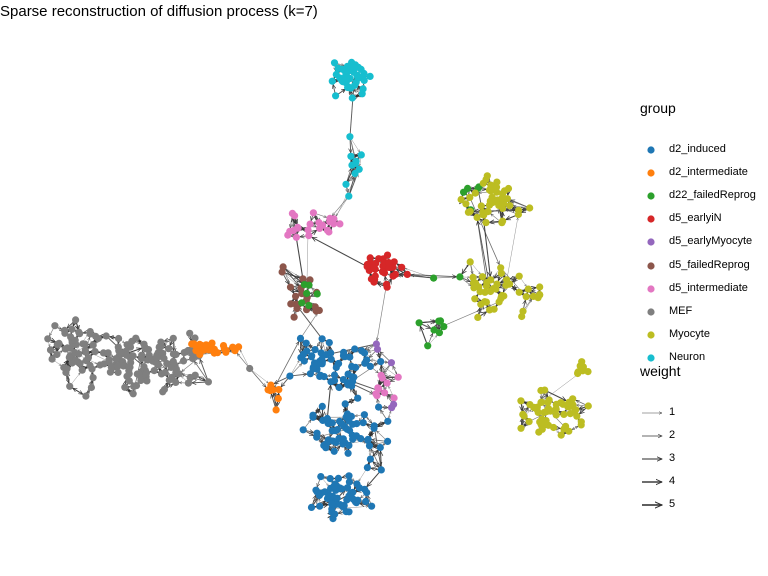  I want to click on legend-label: 5, so click(672, 504).